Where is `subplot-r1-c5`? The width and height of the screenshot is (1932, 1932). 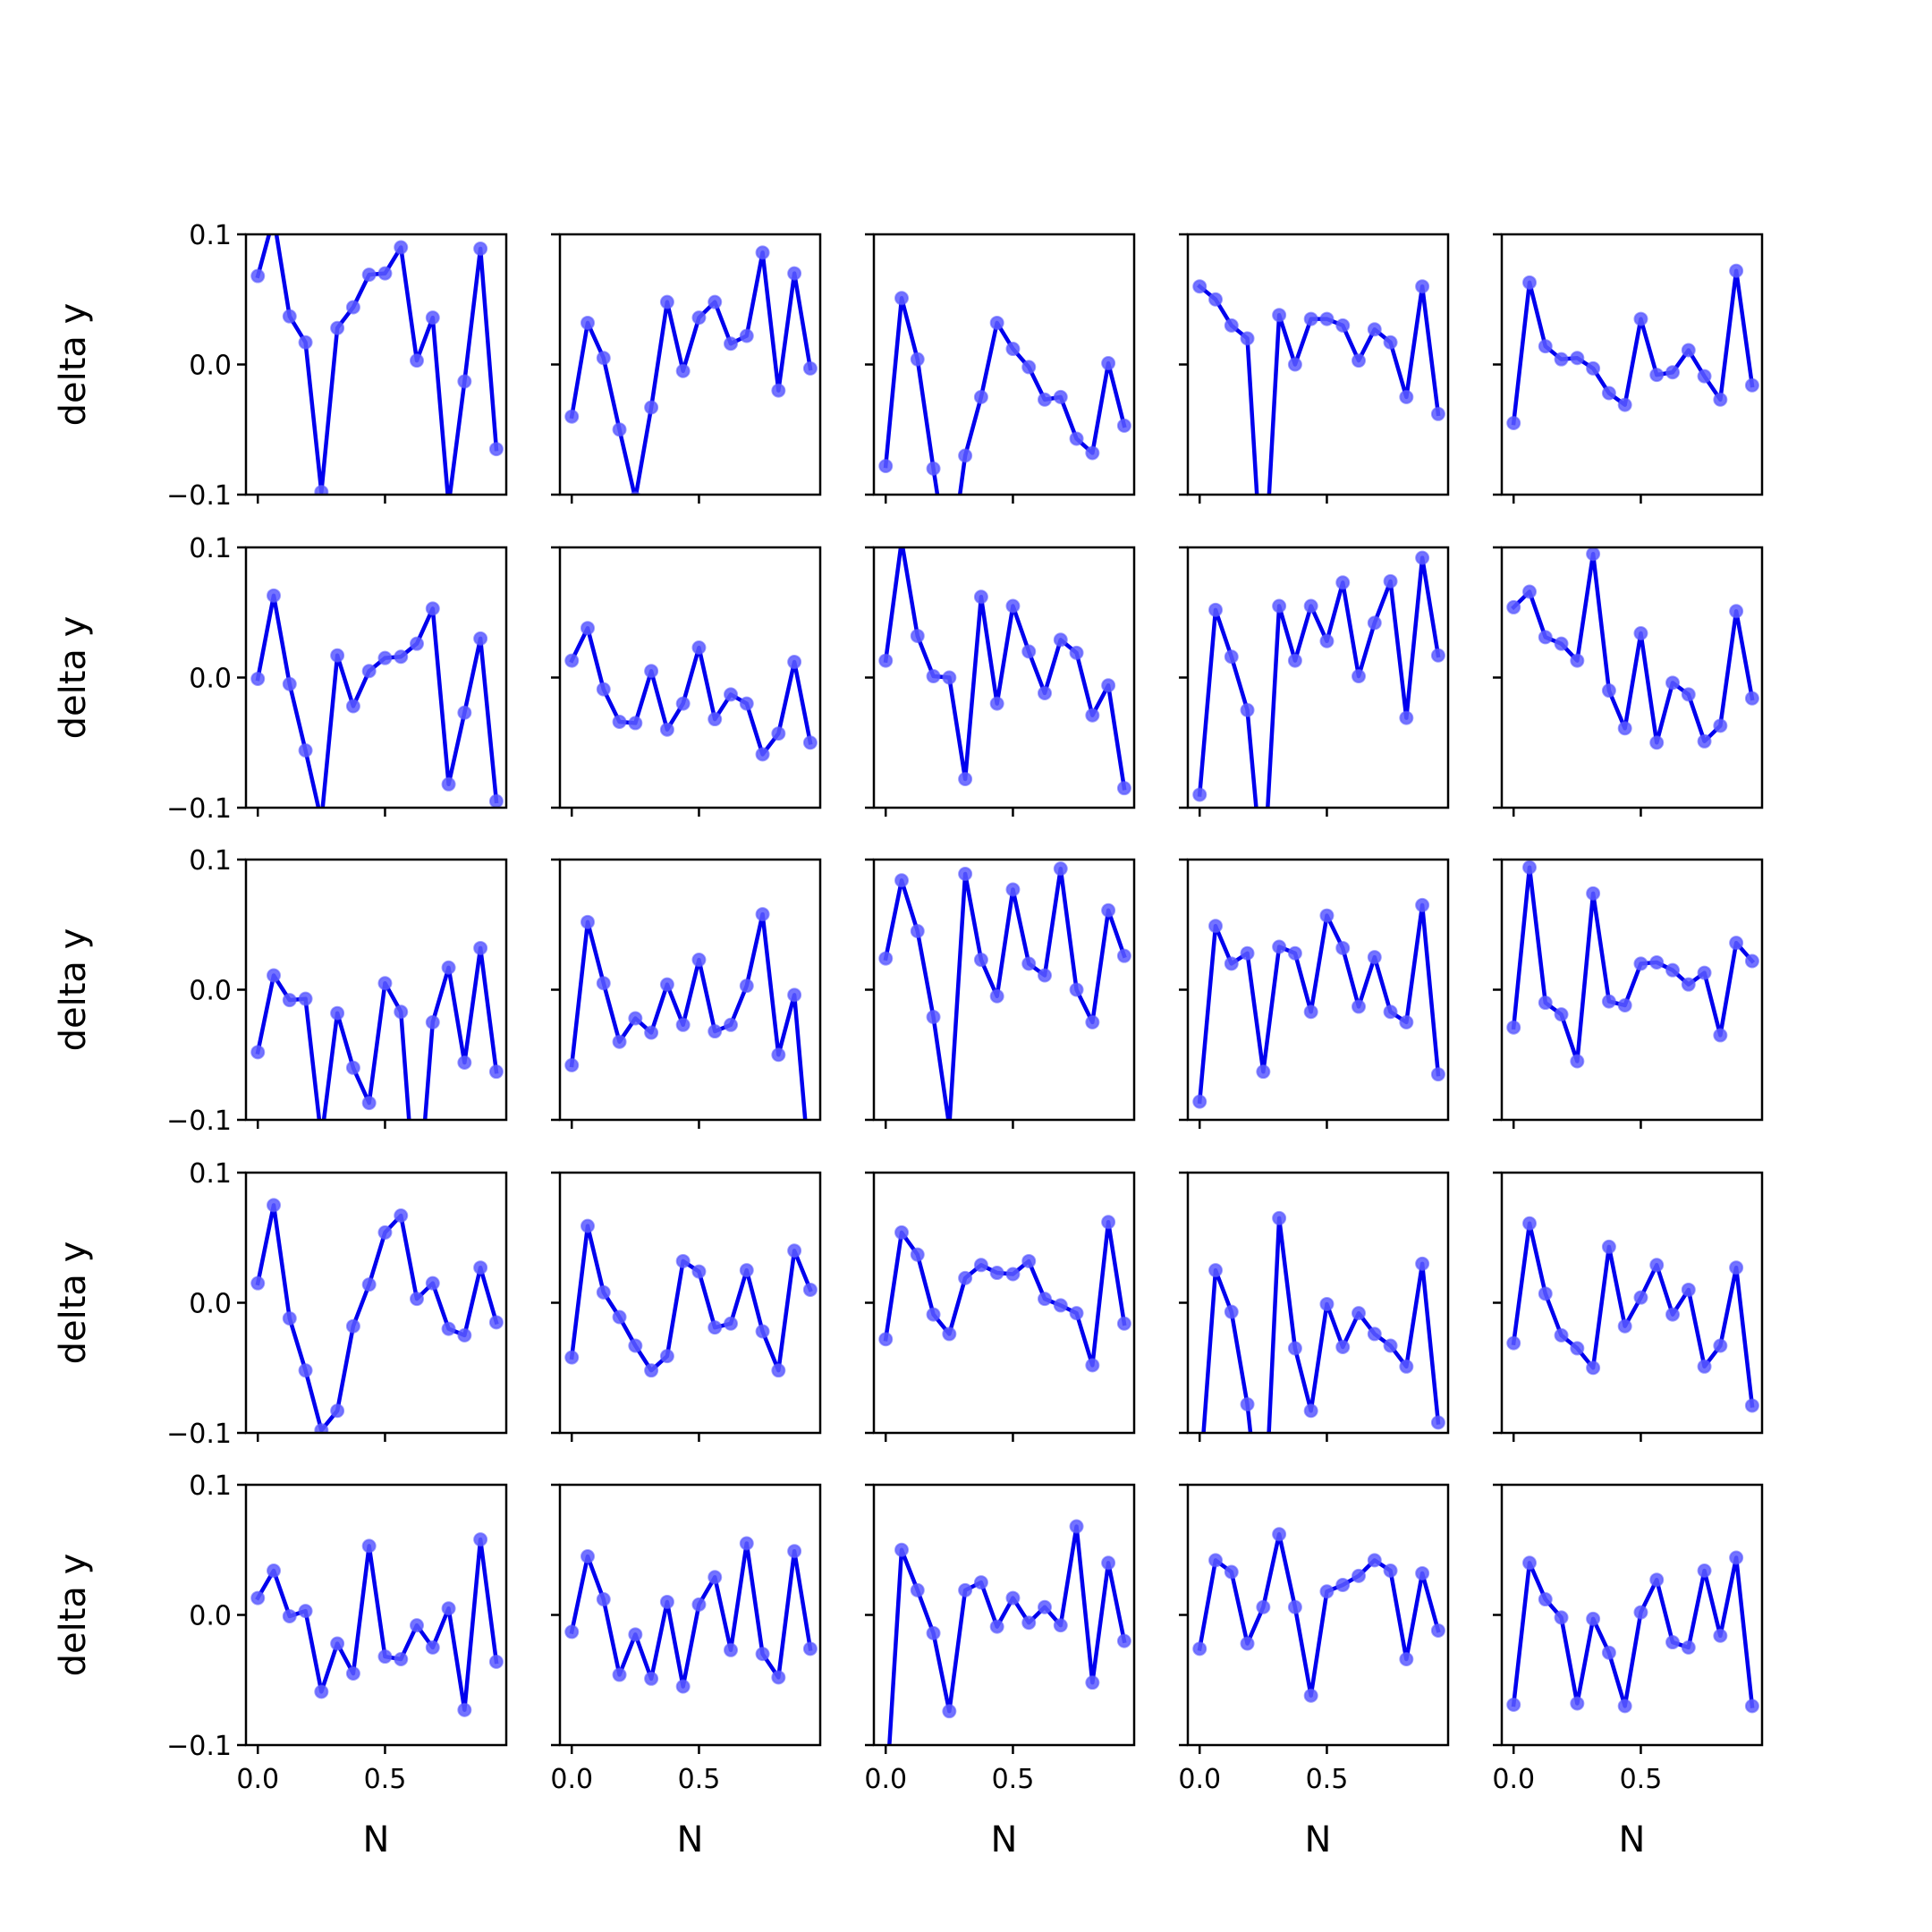 subplot-r1-c5 is located at coordinates (1628, 368).